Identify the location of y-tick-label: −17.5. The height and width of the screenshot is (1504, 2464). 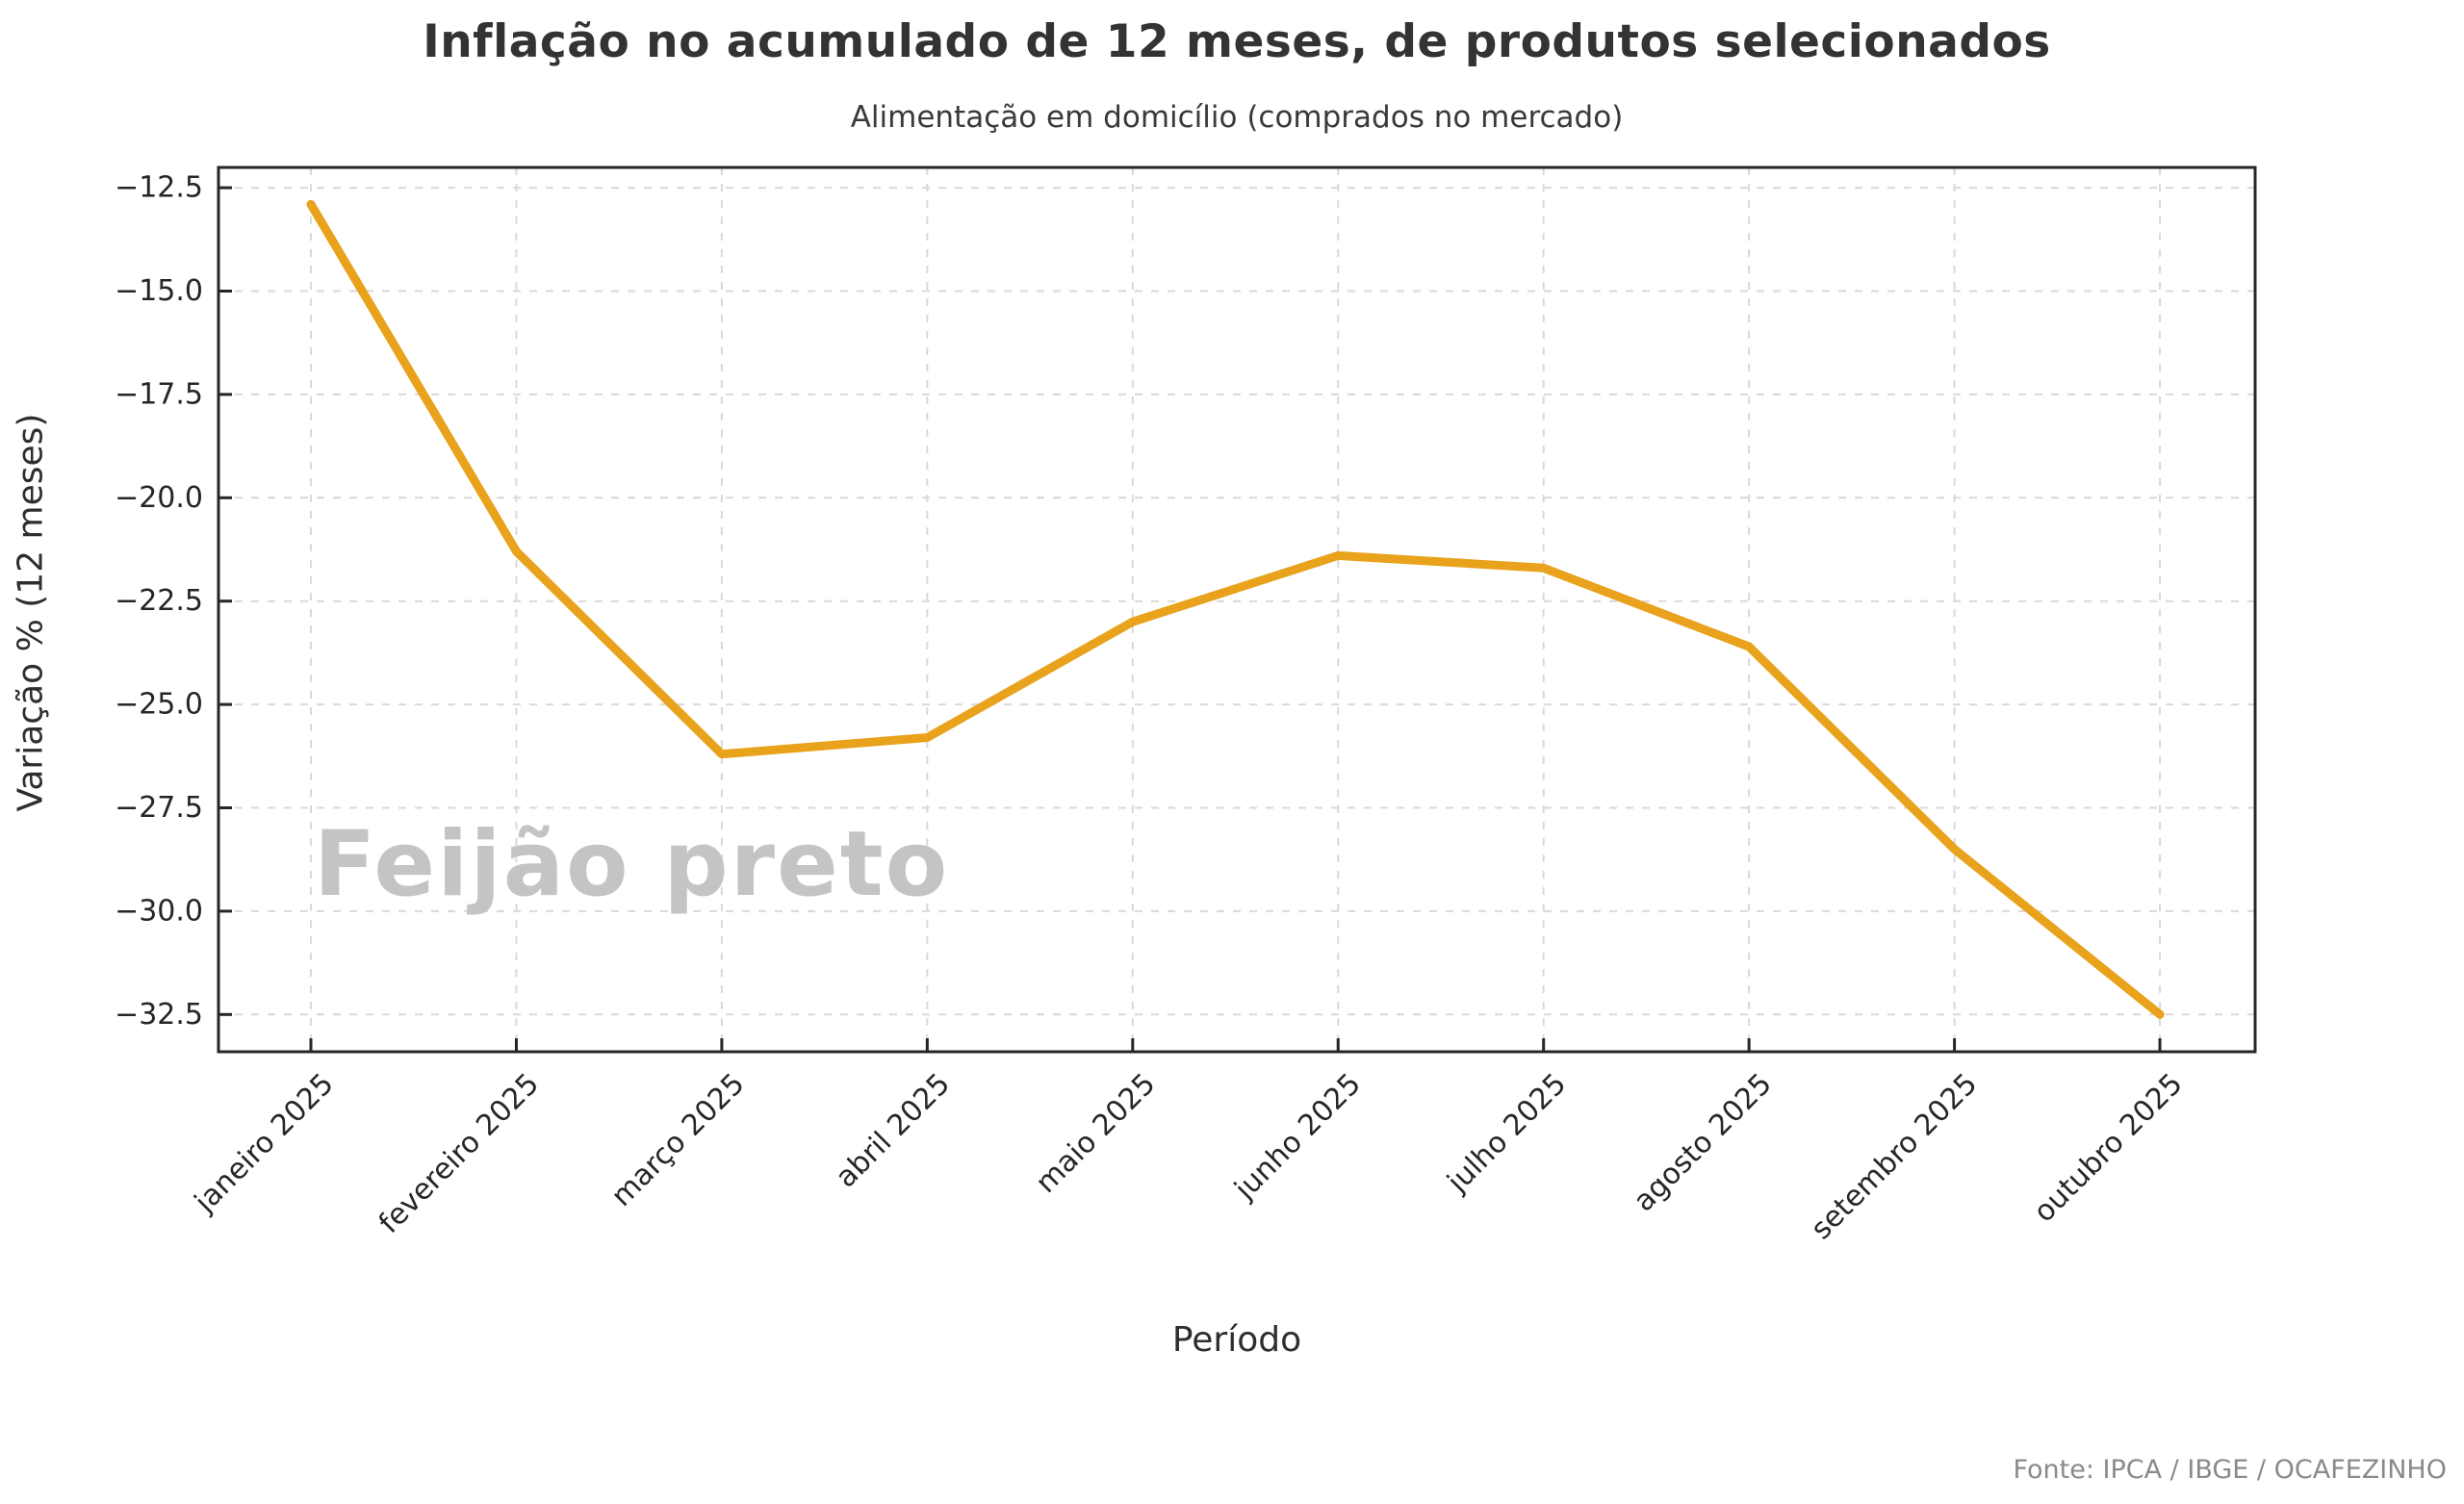
(159, 394).